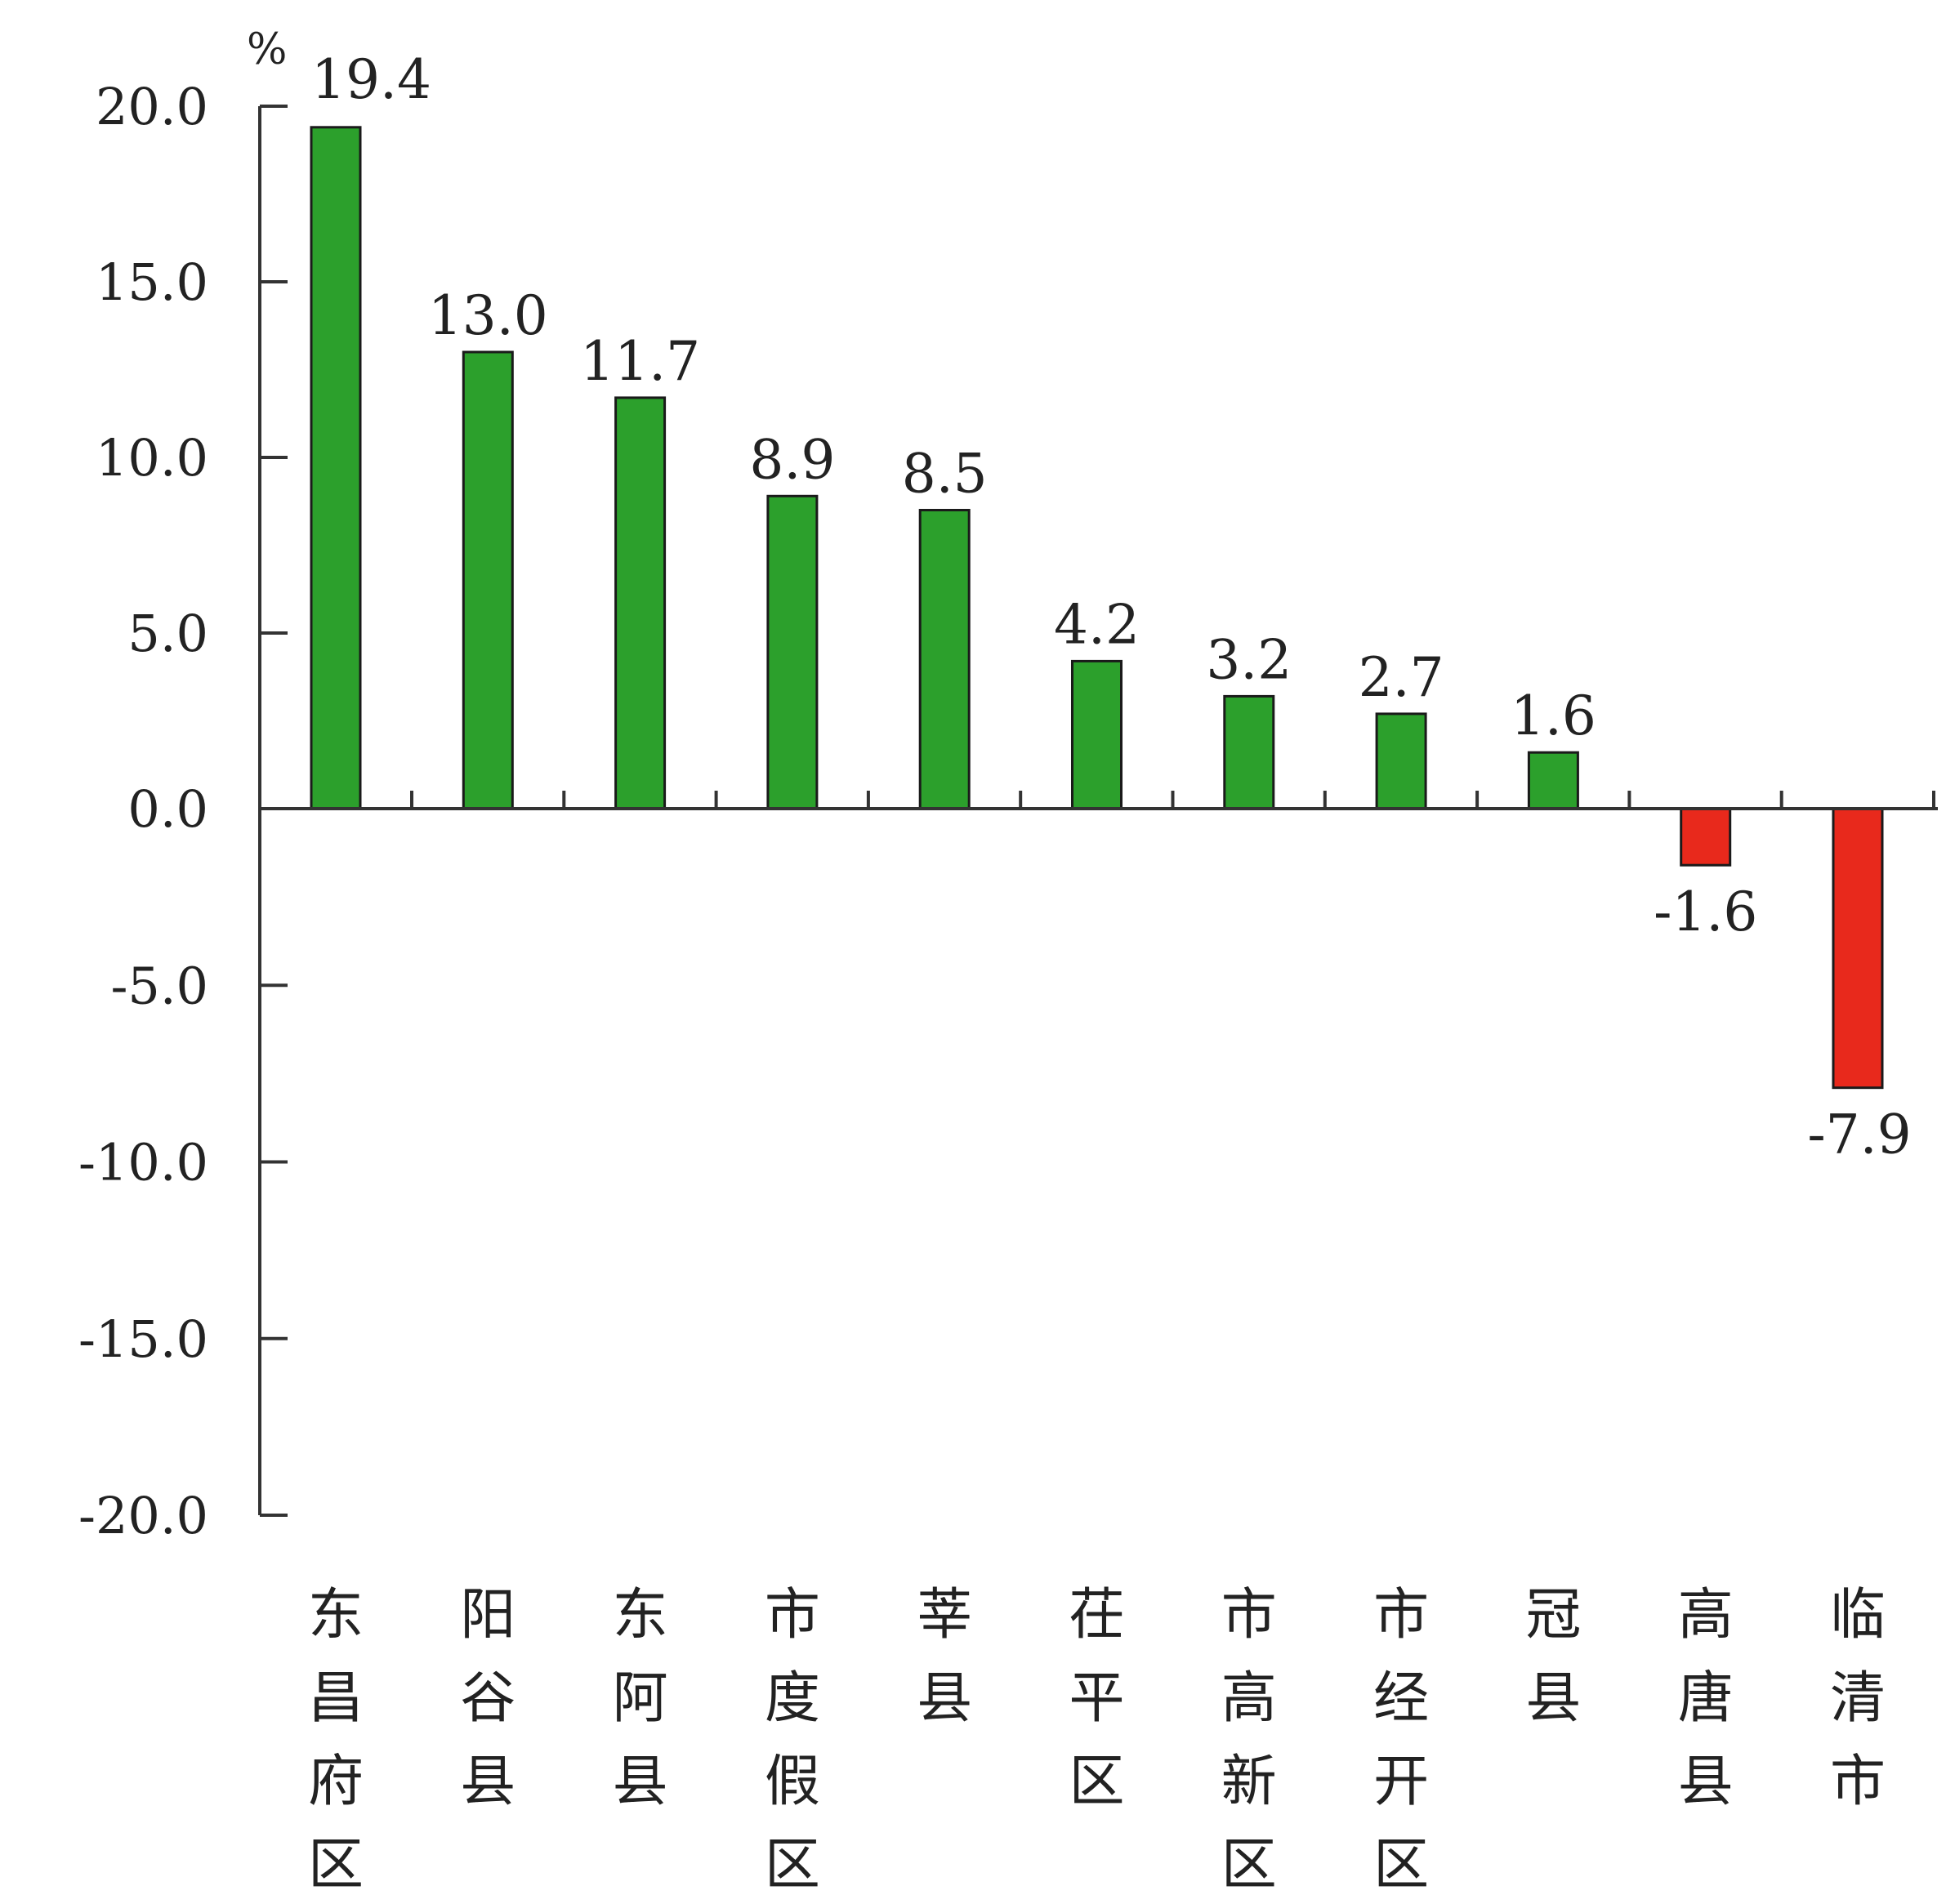 This screenshot has width=1946, height=1904. Describe the element at coordinates (1249, 660) in the screenshot. I see `data-label: 3.2` at that location.